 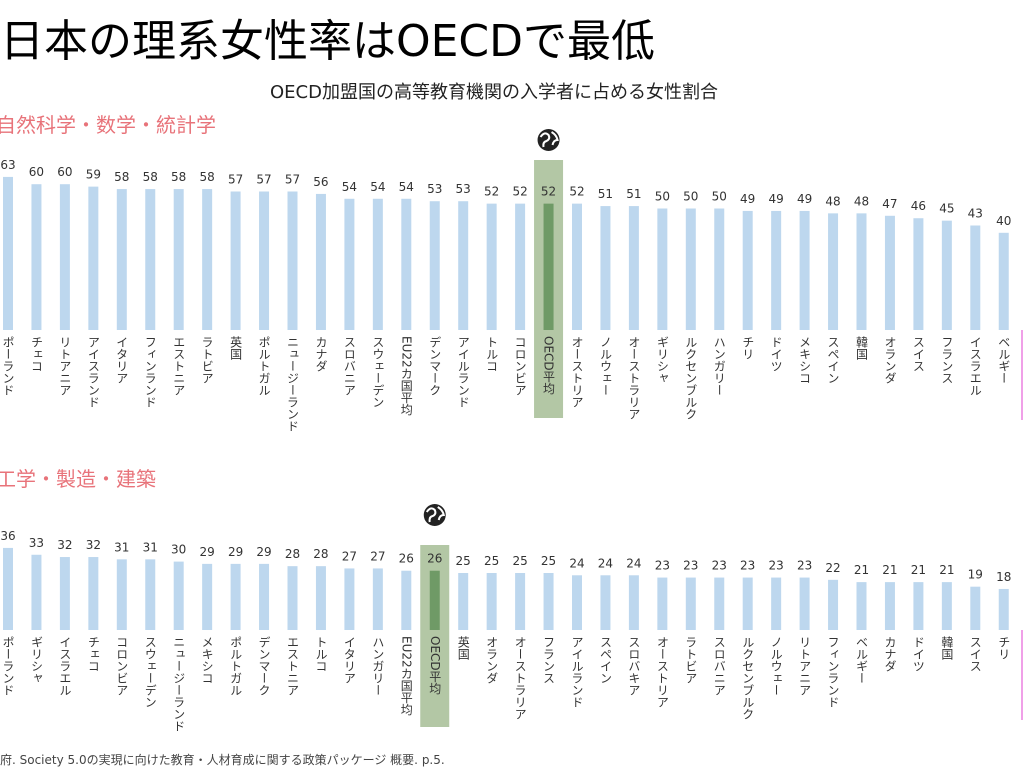 What do you see at coordinates (377, 556) in the screenshot?
I see `value-label: 27` at bounding box center [377, 556].